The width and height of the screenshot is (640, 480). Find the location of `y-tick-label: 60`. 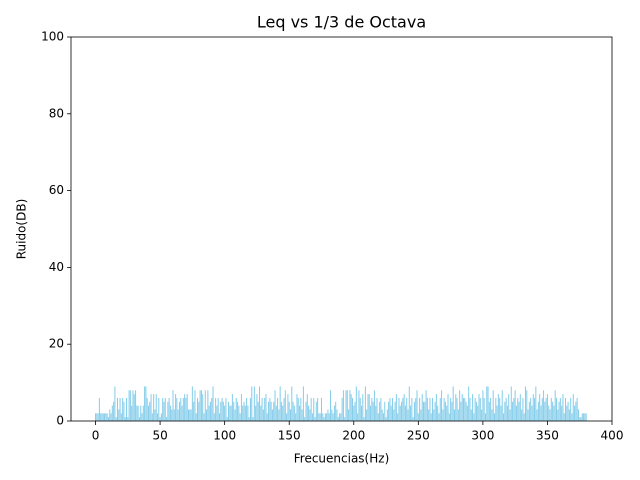

y-tick-label: 60 is located at coordinates (56, 190).